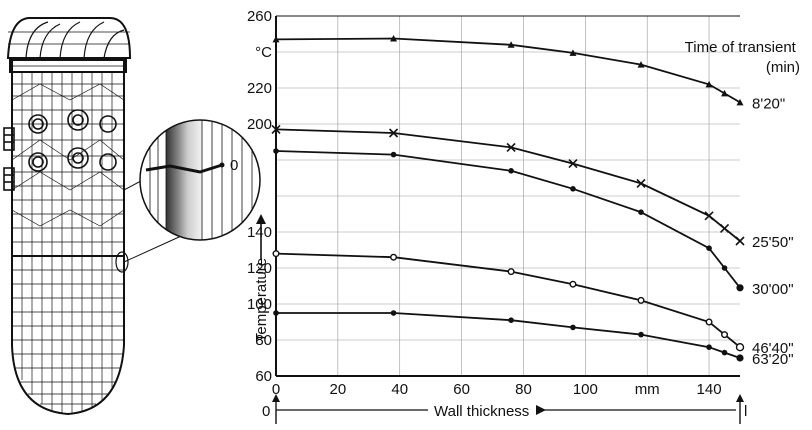 The height and width of the screenshot is (430, 812). What do you see at coordinates (259, 268) in the screenshot?
I see `y-tick-label: 120` at bounding box center [259, 268].